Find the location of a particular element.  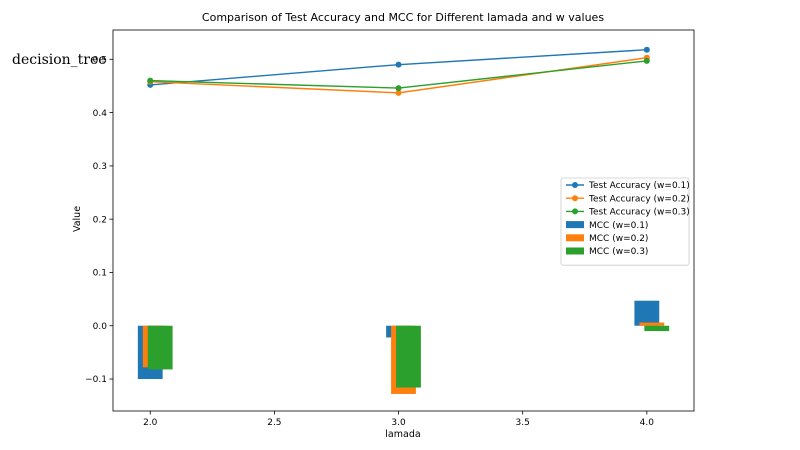

side-label: decision_tree is located at coordinates (59, 60).